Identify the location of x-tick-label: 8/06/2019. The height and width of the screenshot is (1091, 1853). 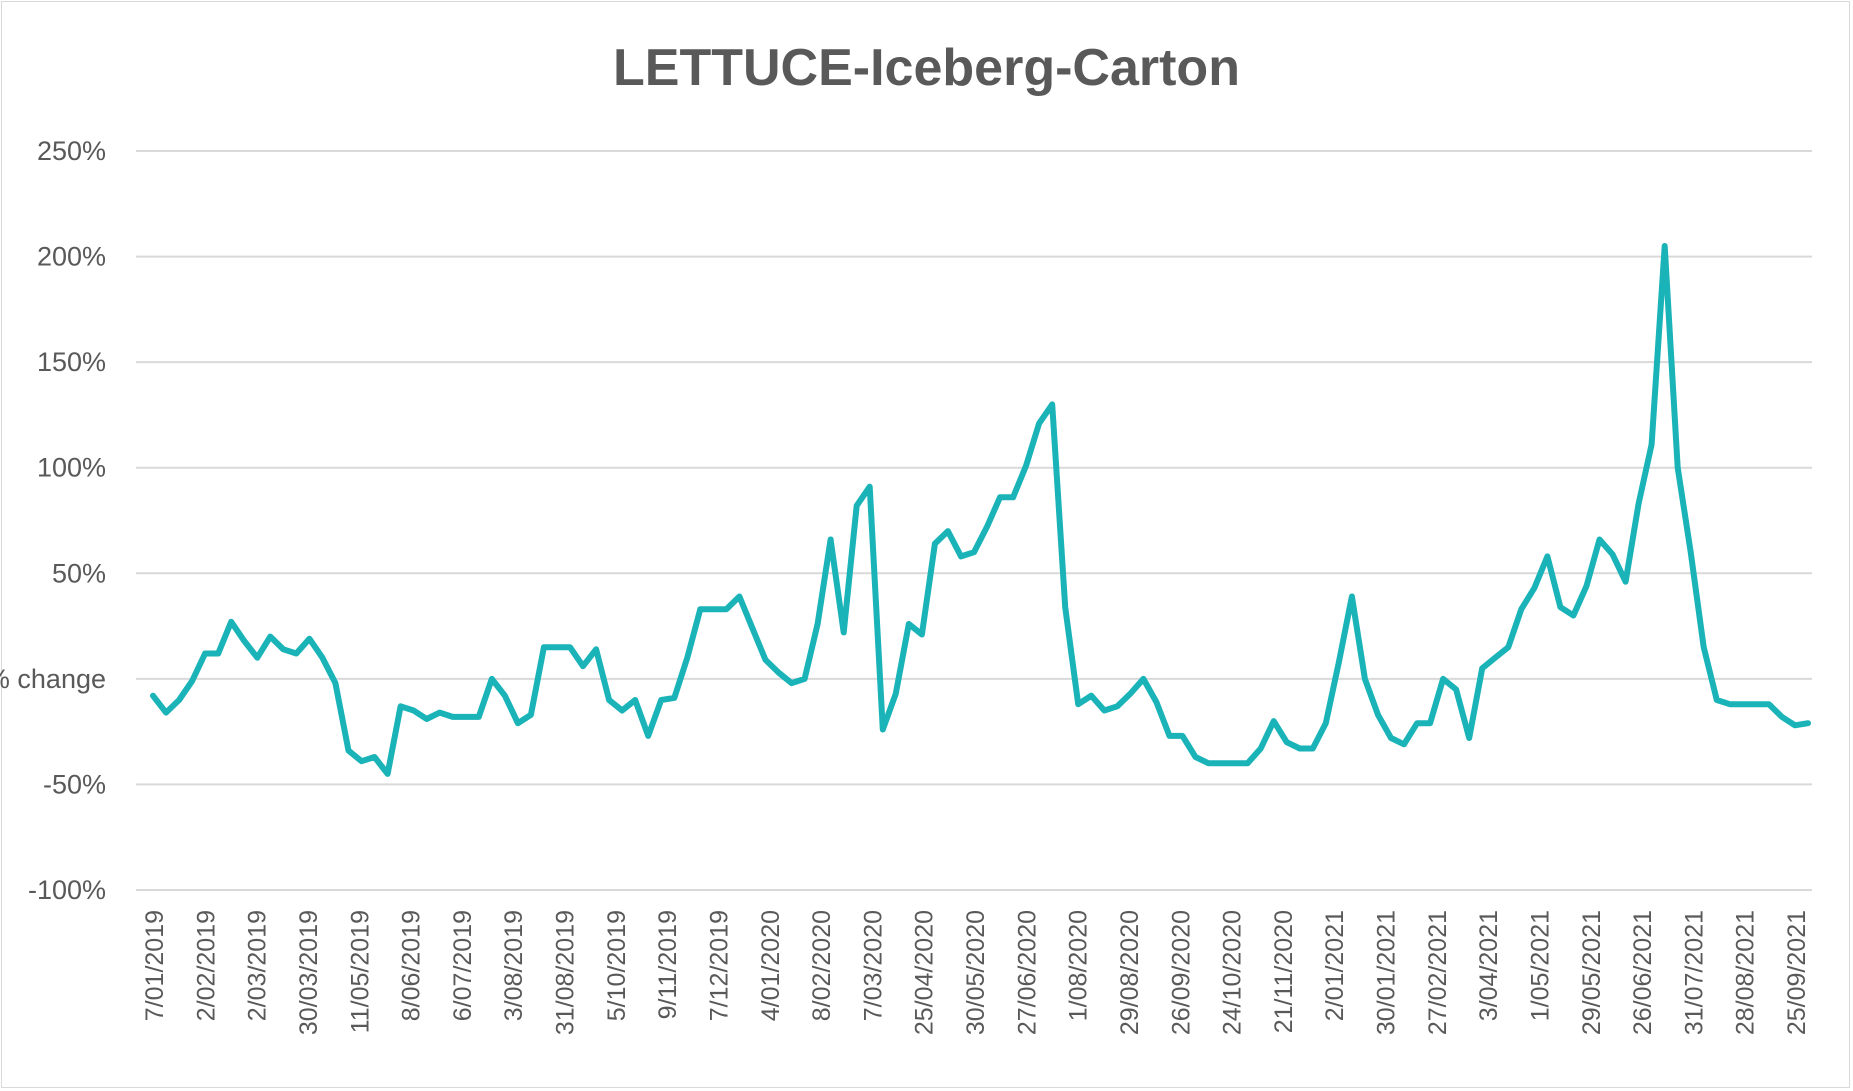
(412, 965).